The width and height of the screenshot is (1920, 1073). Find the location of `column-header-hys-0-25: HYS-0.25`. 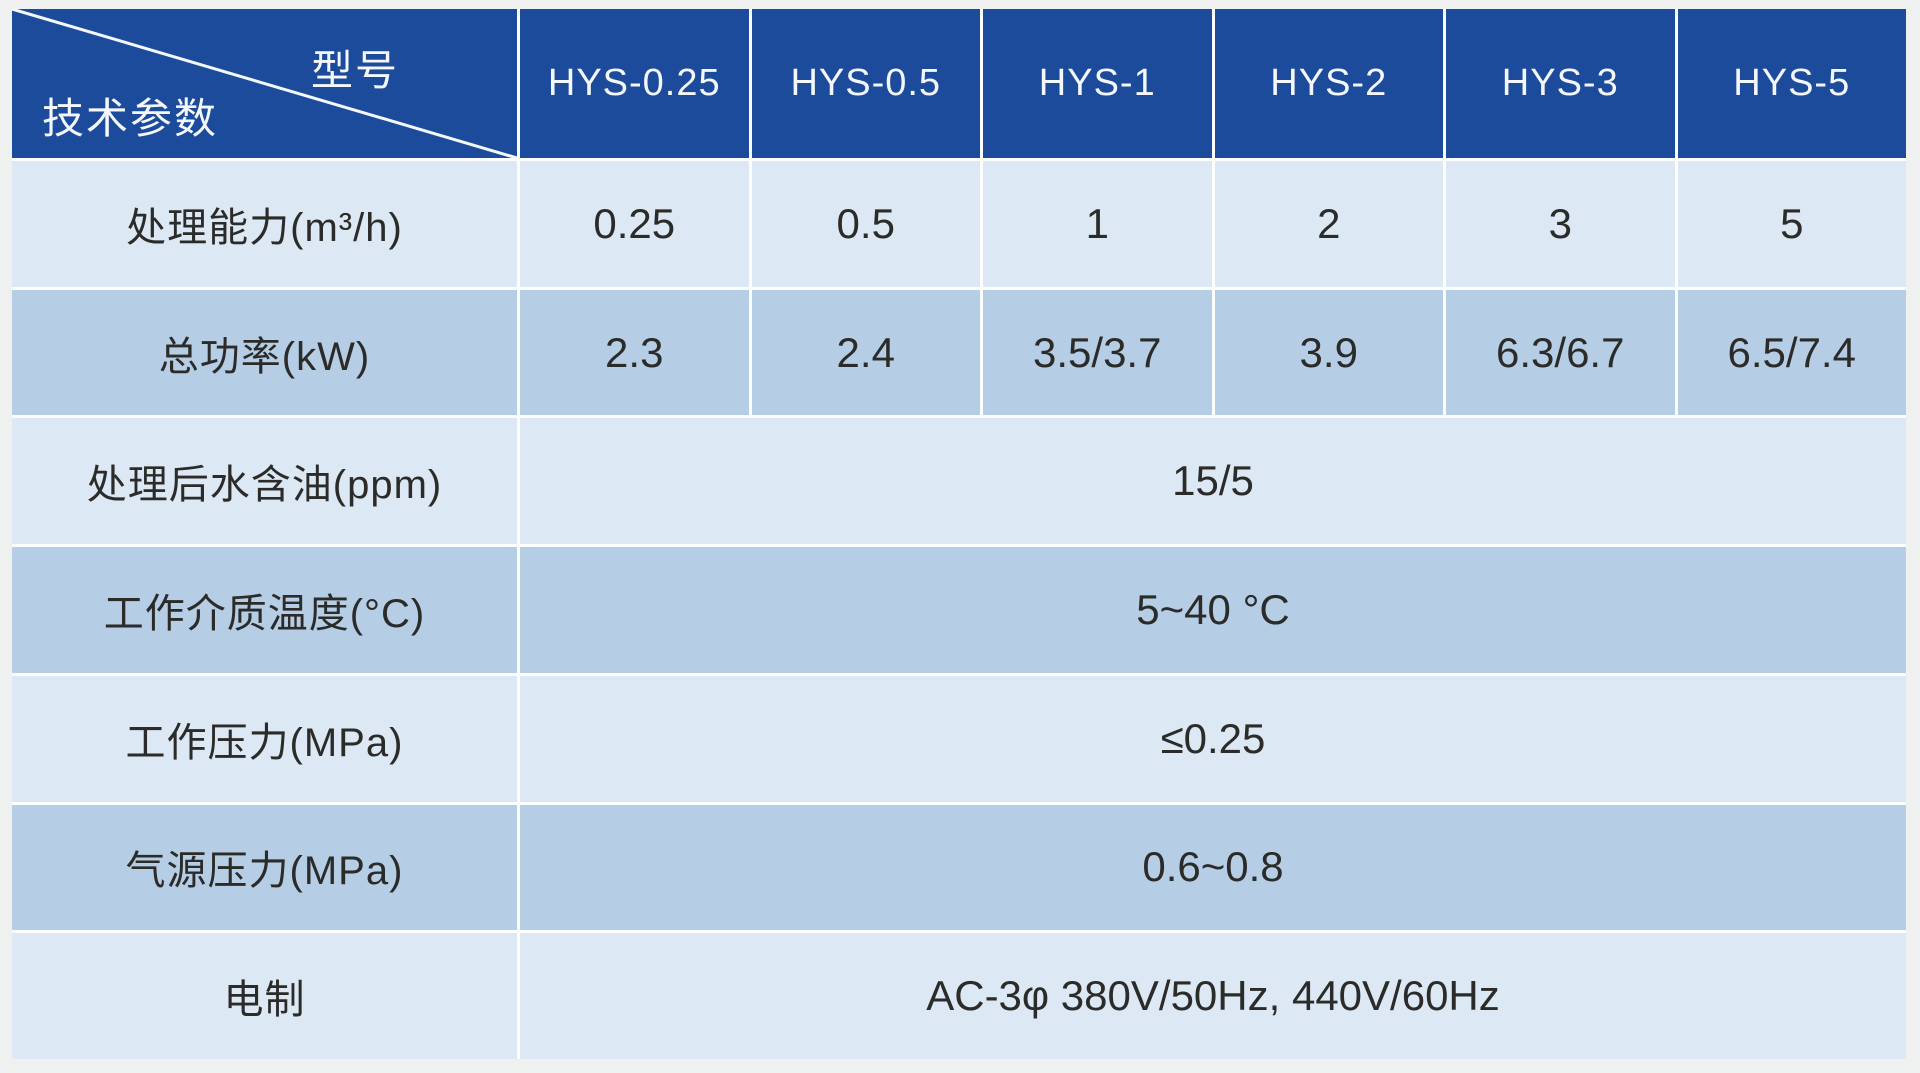

column-header-hys-0-25: HYS-0.25 is located at coordinates (634, 83).